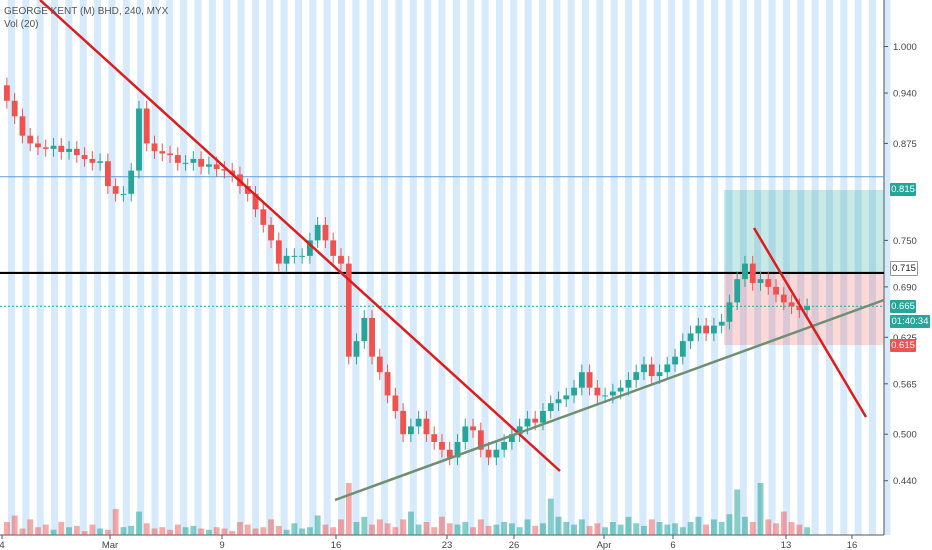  I want to click on y-tick-label: 1.000, so click(905, 47).